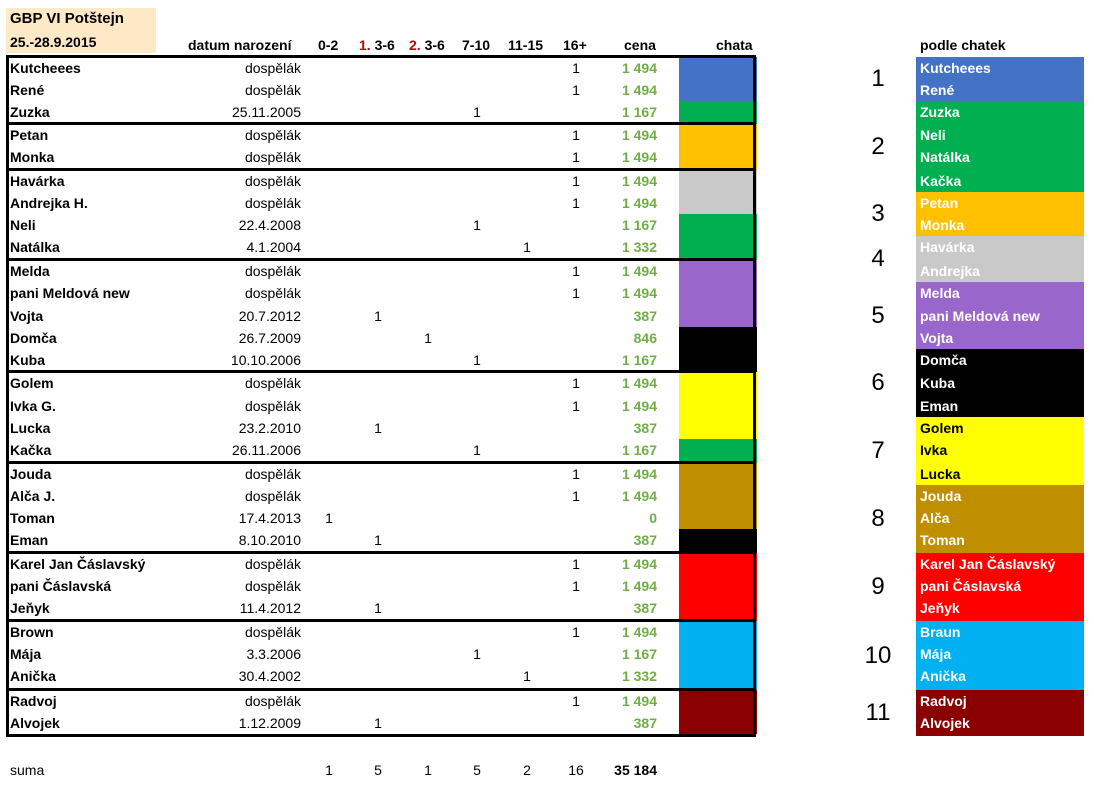  What do you see at coordinates (945, 723) in the screenshot?
I see `cabin-member-name: Alvojek` at bounding box center [945, 723].